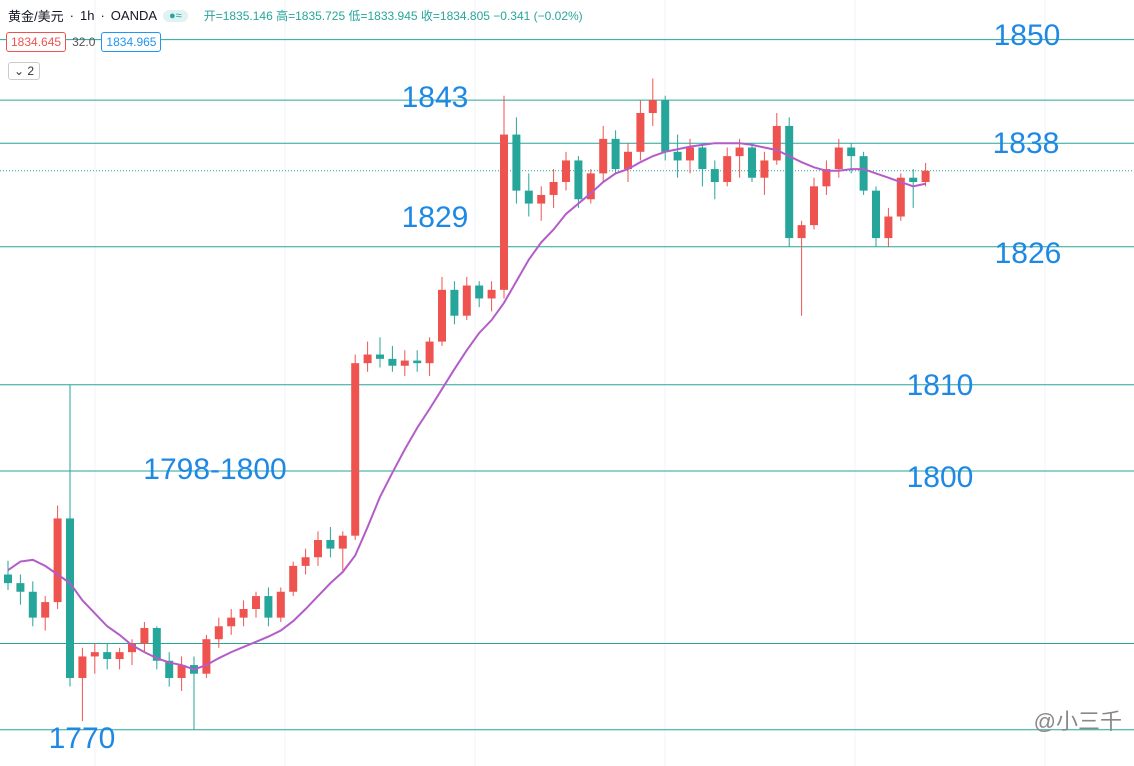 The image size is (1134, 766). What do you see at coordinates (1027, 35) in the screenshot?
I see `level-label: 1850` at bounding box center [1027, 35].